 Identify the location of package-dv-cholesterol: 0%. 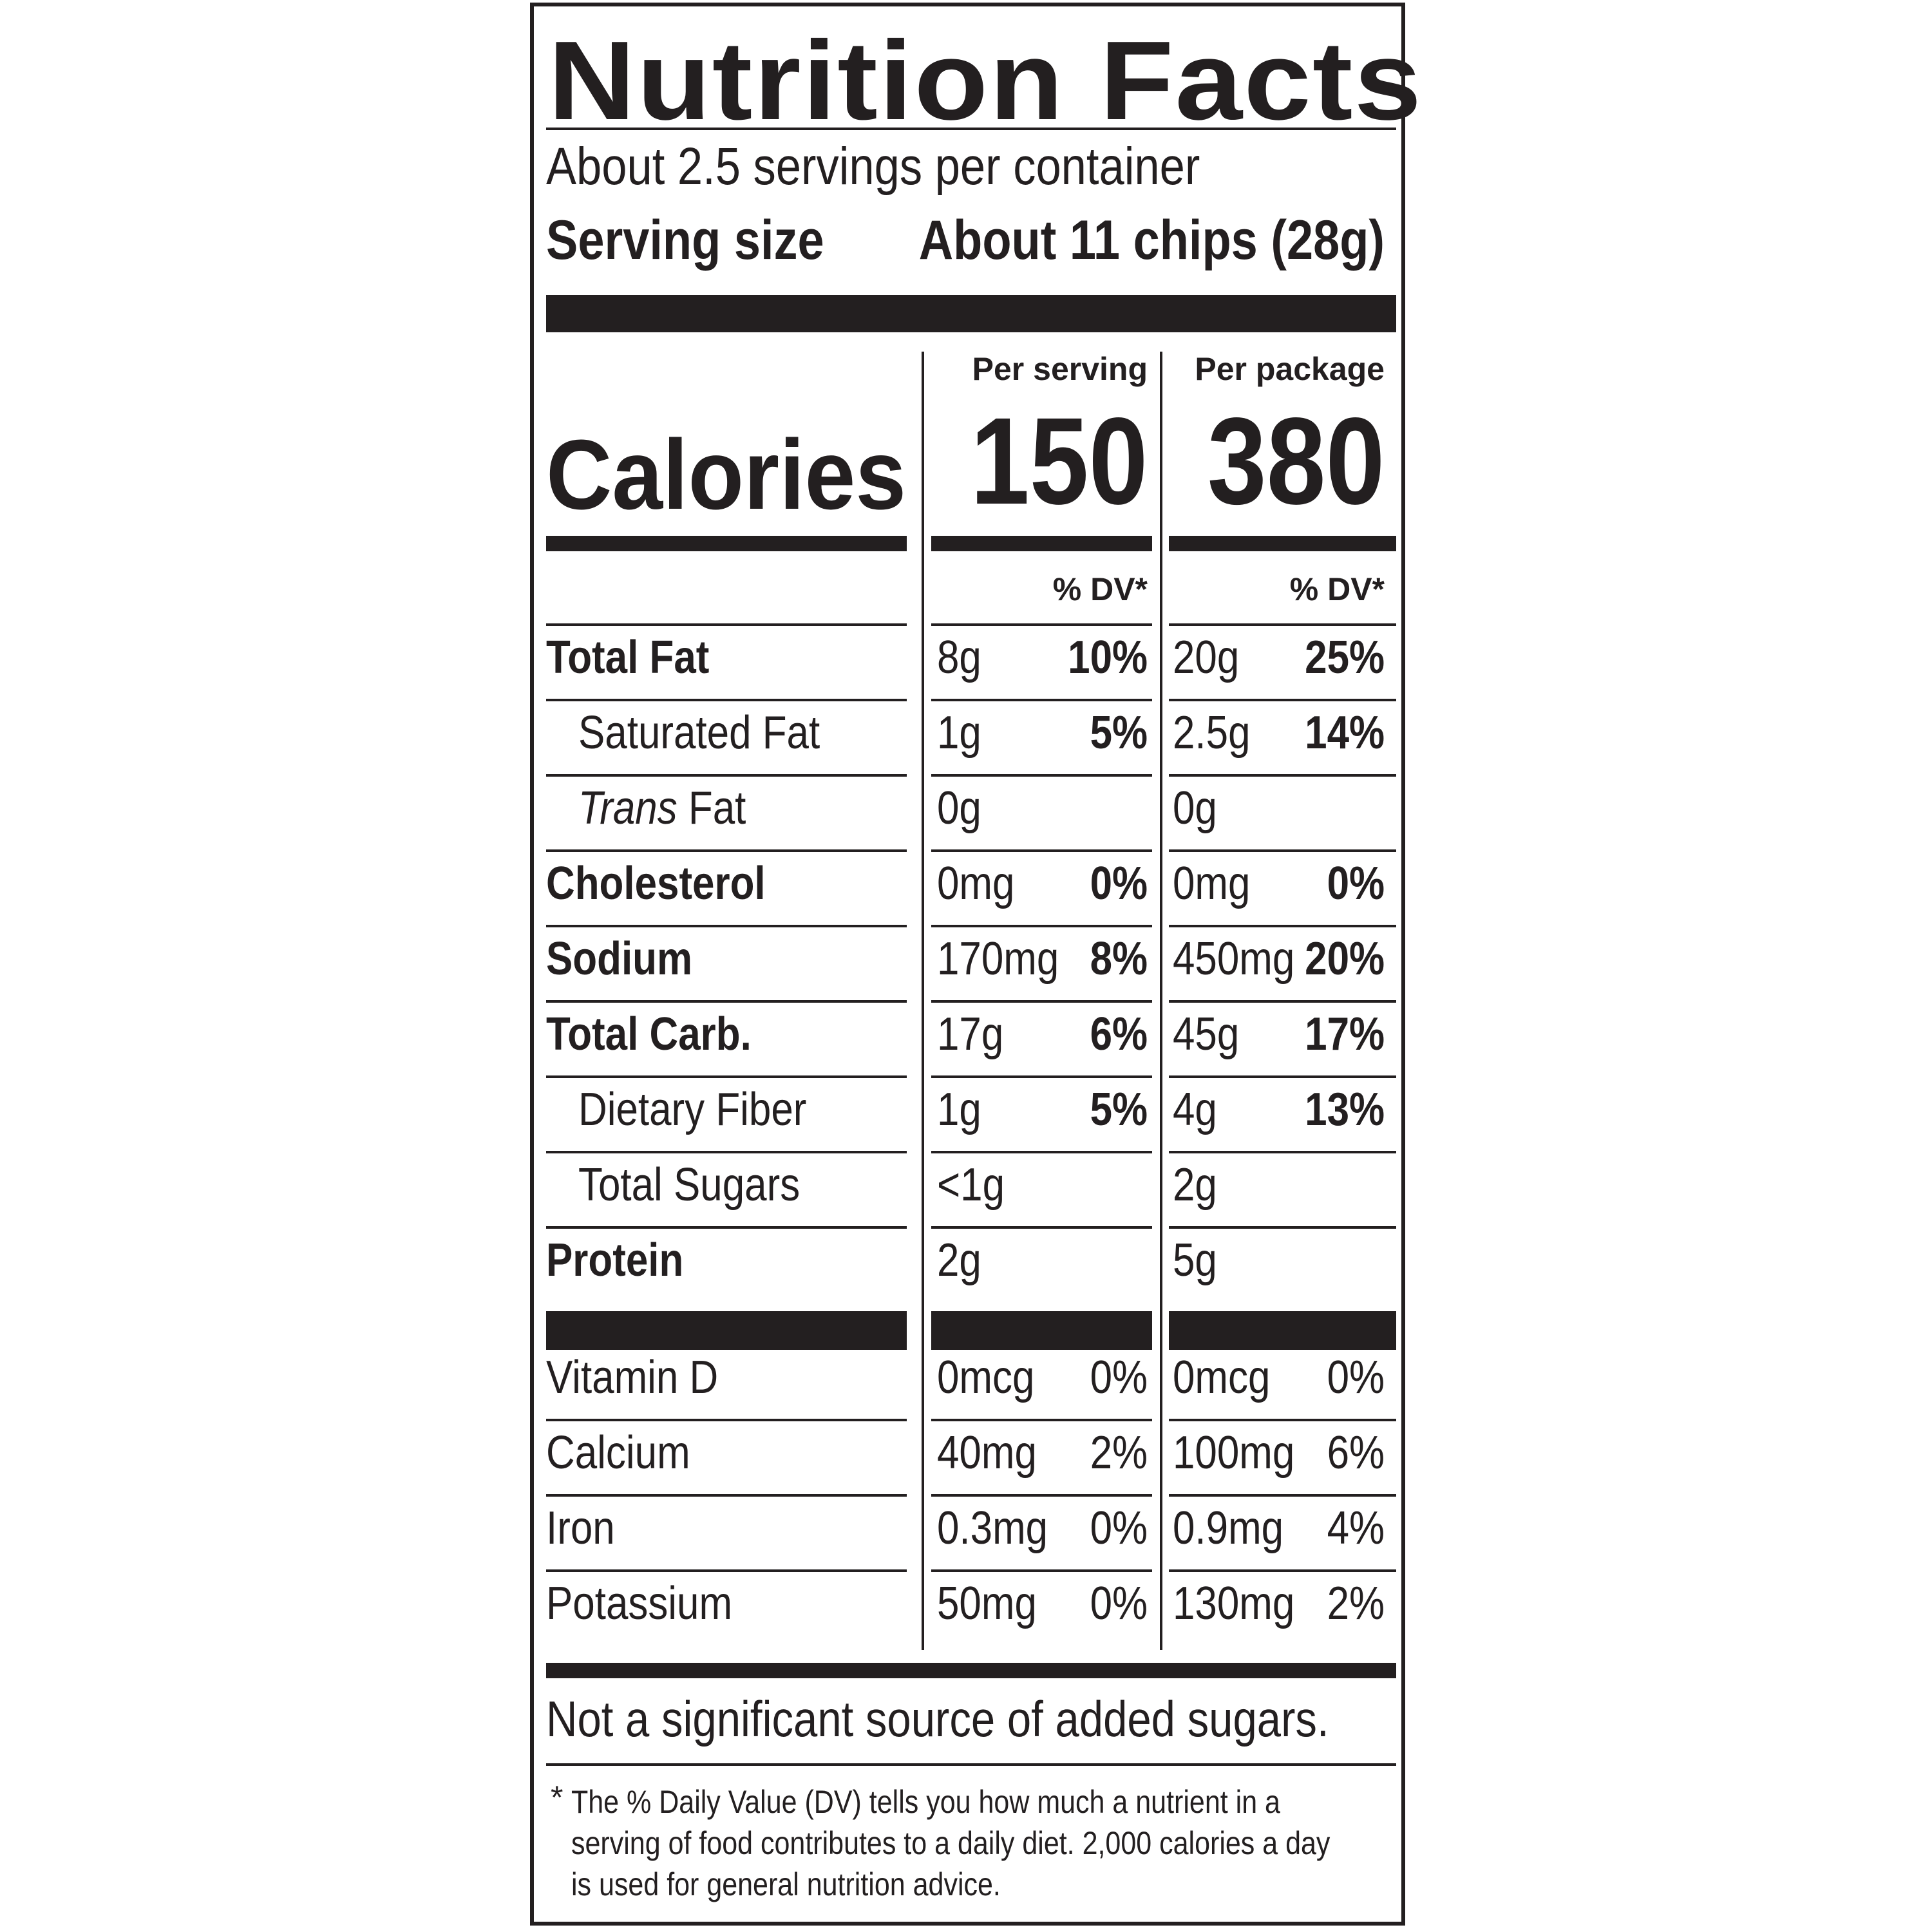
(1356, 883).